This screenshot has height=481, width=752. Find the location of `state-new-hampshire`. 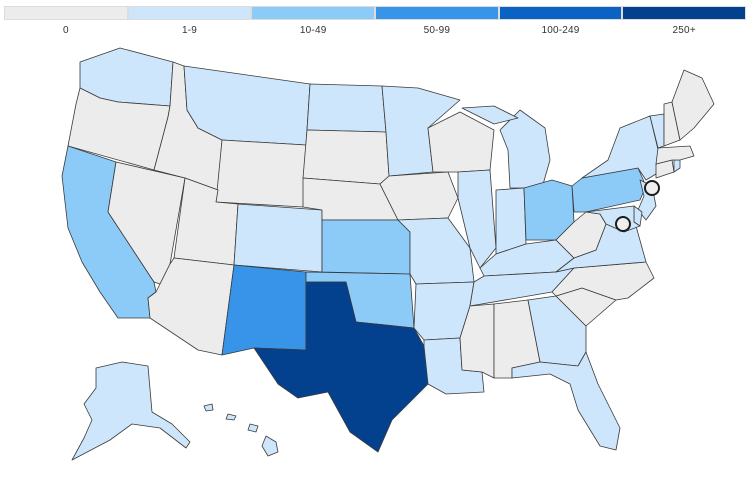

state-new-hampshire is located at coordinates (672, 124).